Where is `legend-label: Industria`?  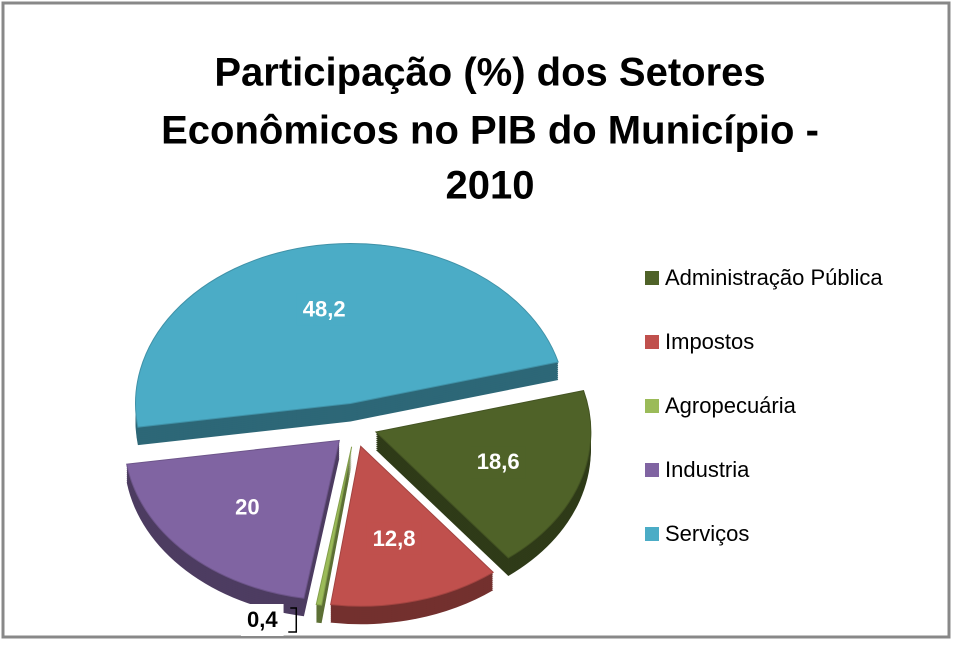 legend-label: Industria is located at coordinates (707, 469).